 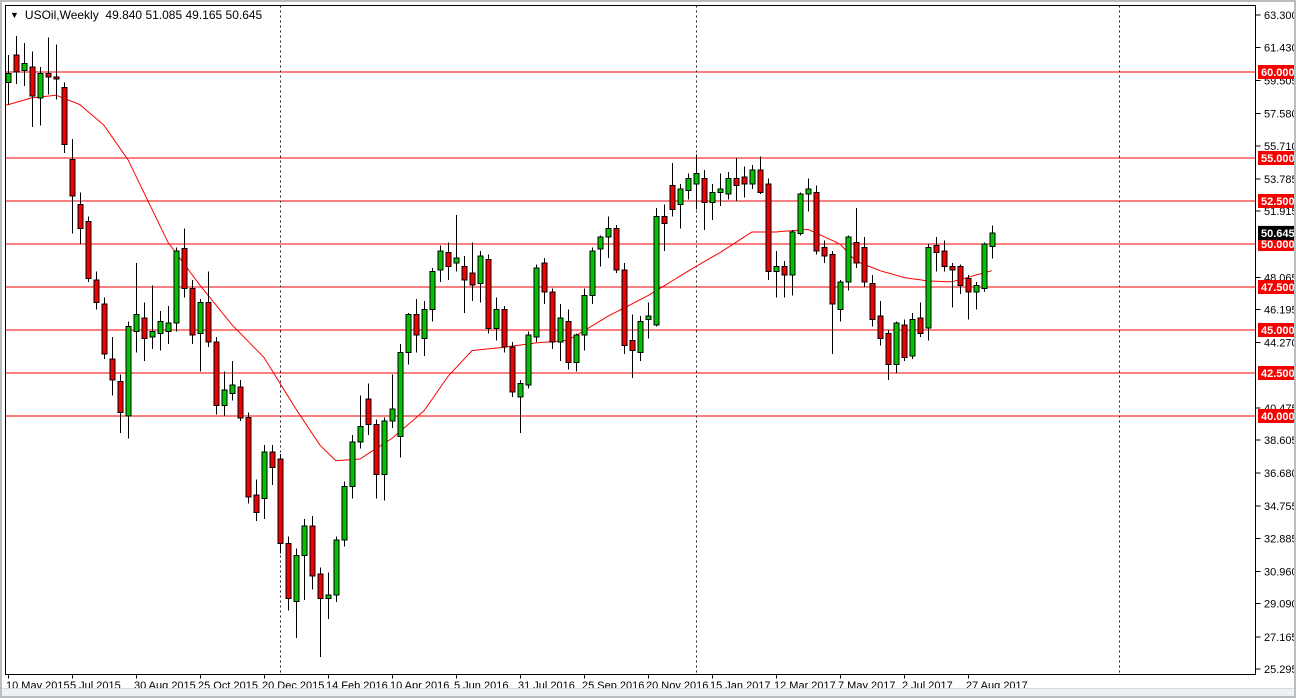 I want to click on chart-menu-arrow-icon: ▼, so click(x=14, y=15).